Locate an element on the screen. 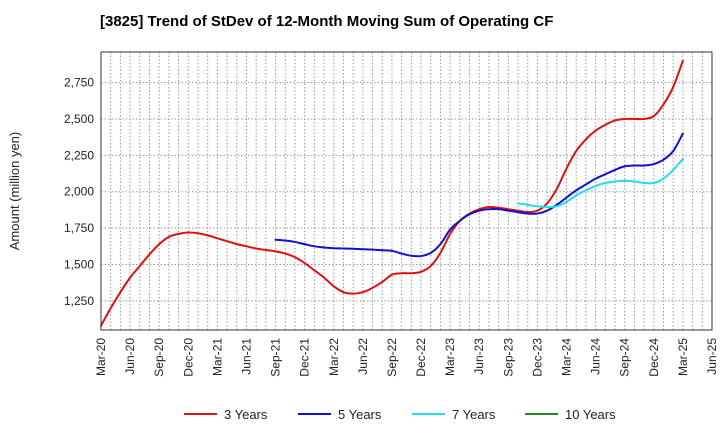 The width and height of the screenshot is (720, 440). legend-label-7-years: 7 Years is located at coordinates (474, 414).